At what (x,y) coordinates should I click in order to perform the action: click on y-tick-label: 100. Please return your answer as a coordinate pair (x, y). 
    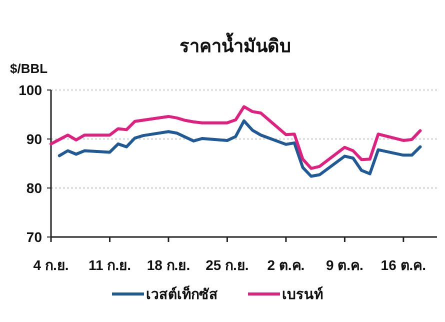
    Looking at the image, I should click on (30, 90).